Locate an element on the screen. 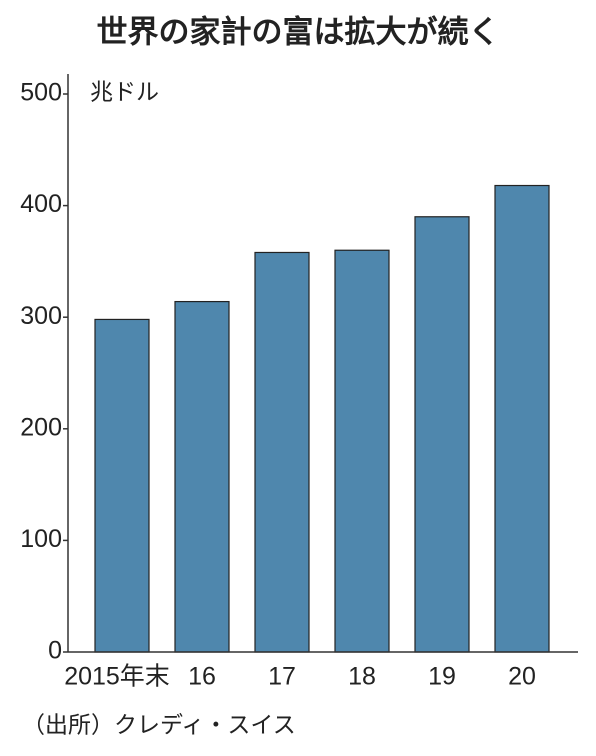 The height and width of the screenshot is (756, 596). x-tick-label: 2015年末 is located at coordinates (117, 677).